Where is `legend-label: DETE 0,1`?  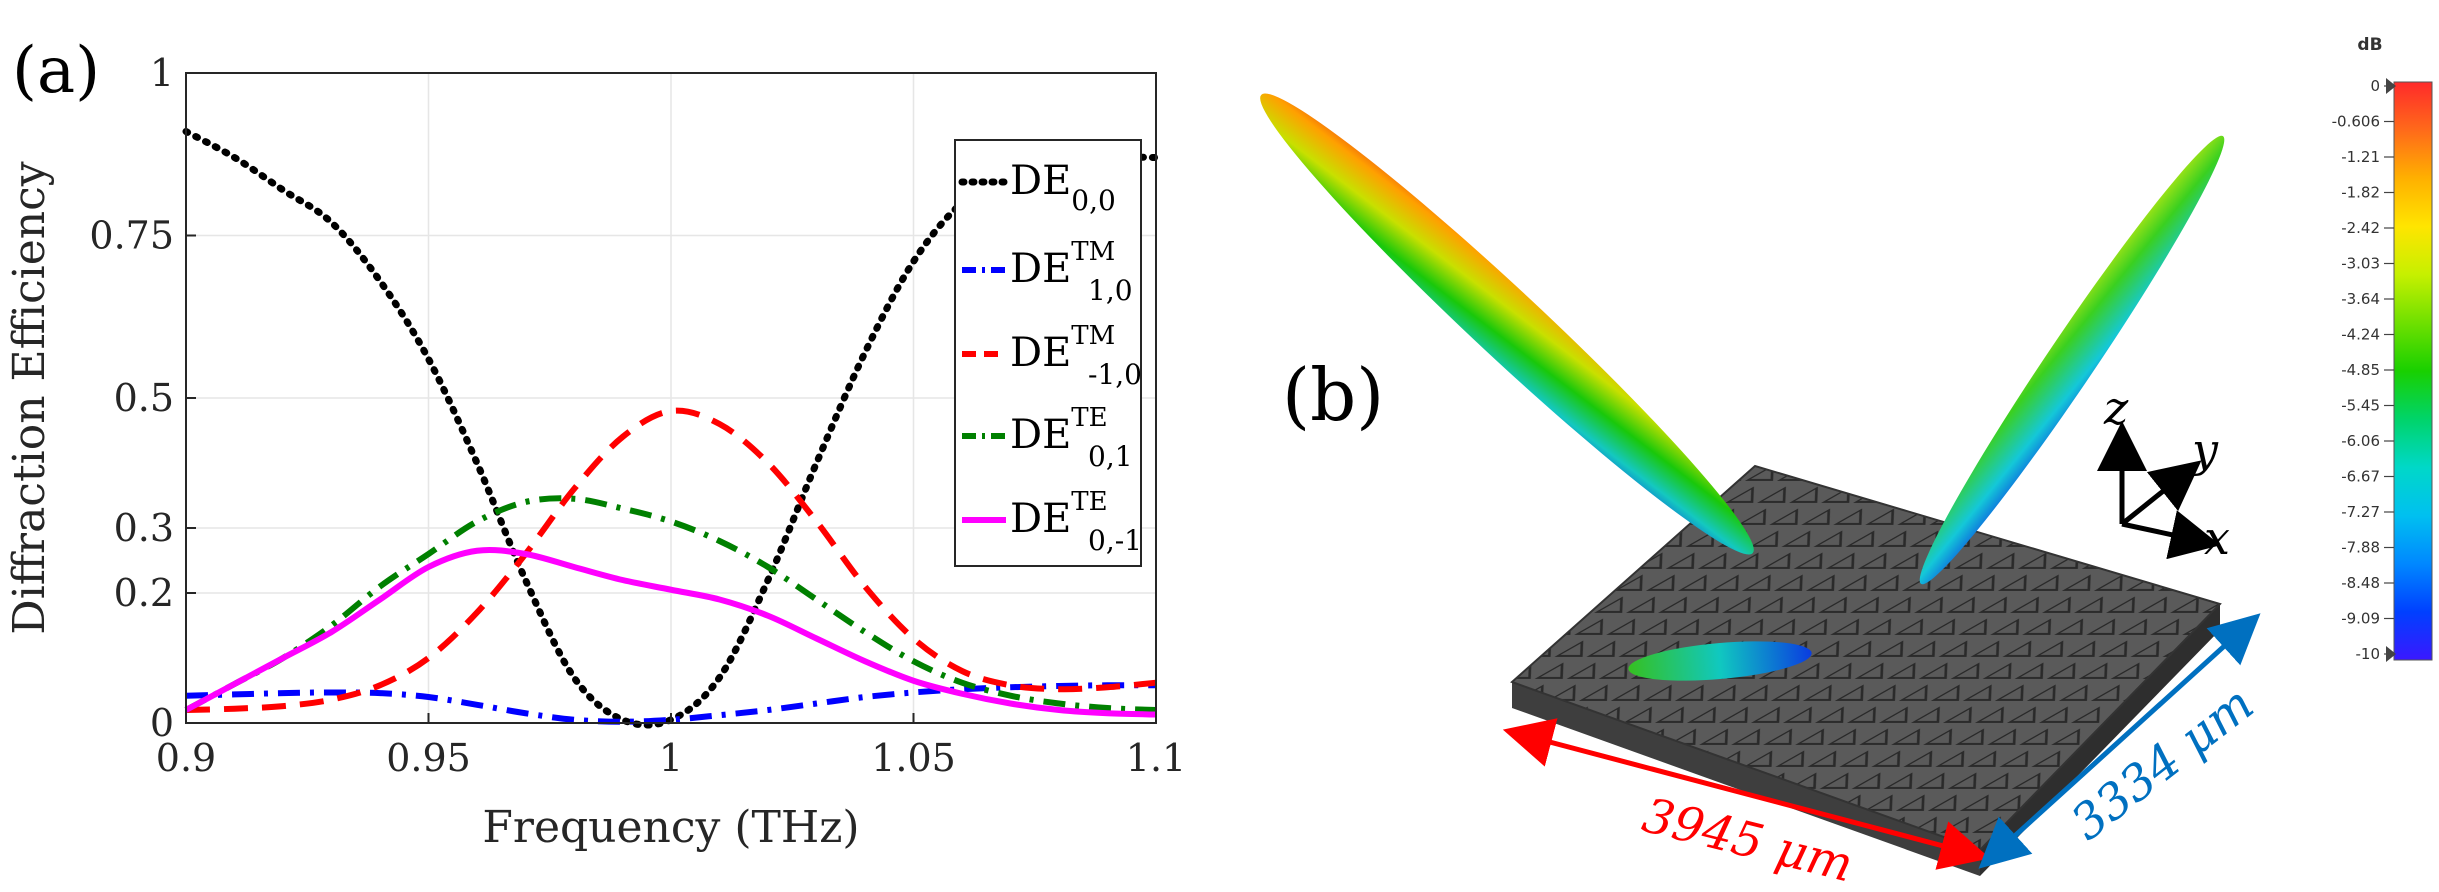
legend-label: DETE 0,1 is located at coordinates (1071, 438).